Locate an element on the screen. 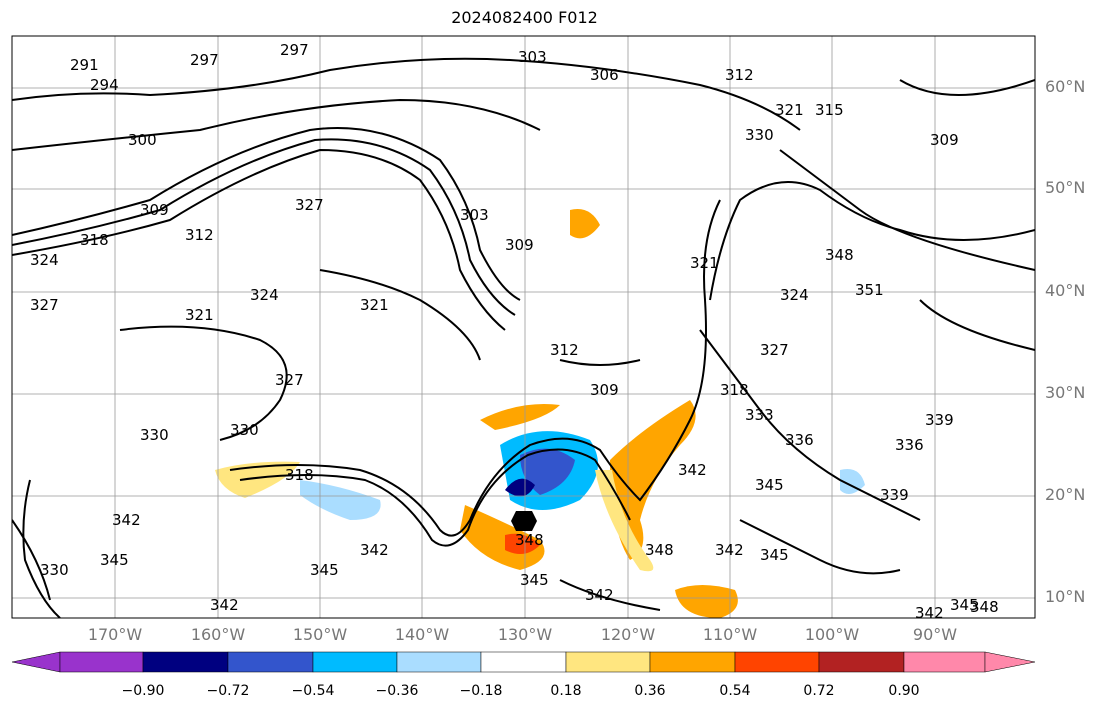  colorbar-tick: 0.18 is located at coordinates (566, 691).